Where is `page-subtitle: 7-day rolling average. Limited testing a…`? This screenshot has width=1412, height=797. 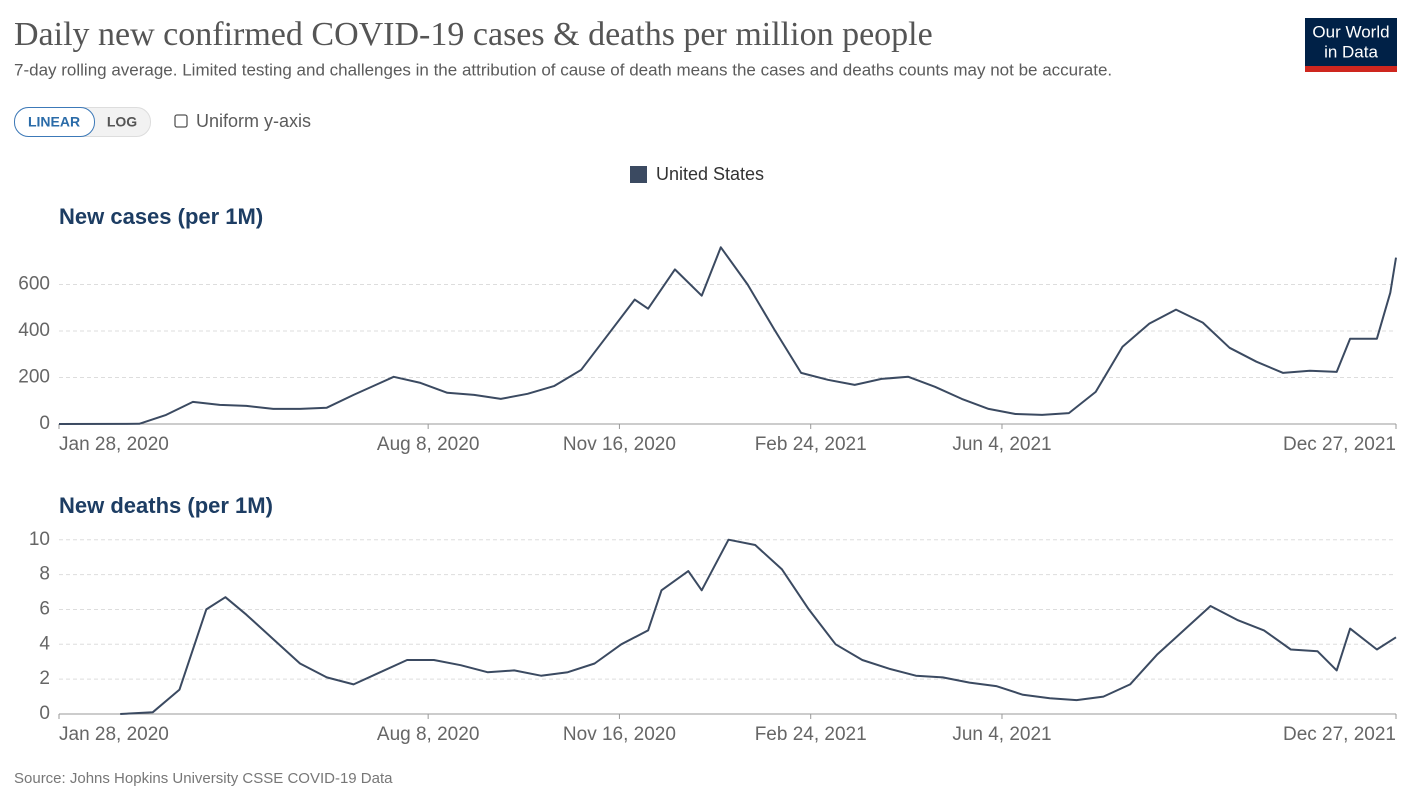
page-subtitle: 7-day rolling average. Limited testing a… is located at coordinates (563, 69).